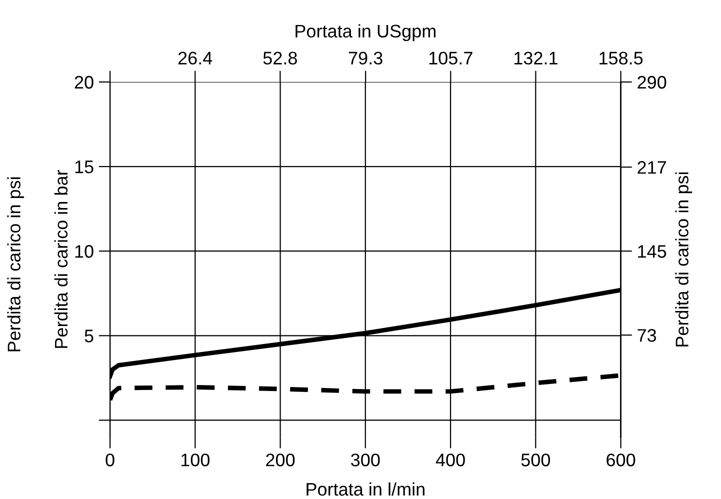 Image resolution: width=721 pixels, height=499 pixels. Describe the element at coordinates (280, 460) in the screenshot. I see `x-tick-label: 200` at that location.